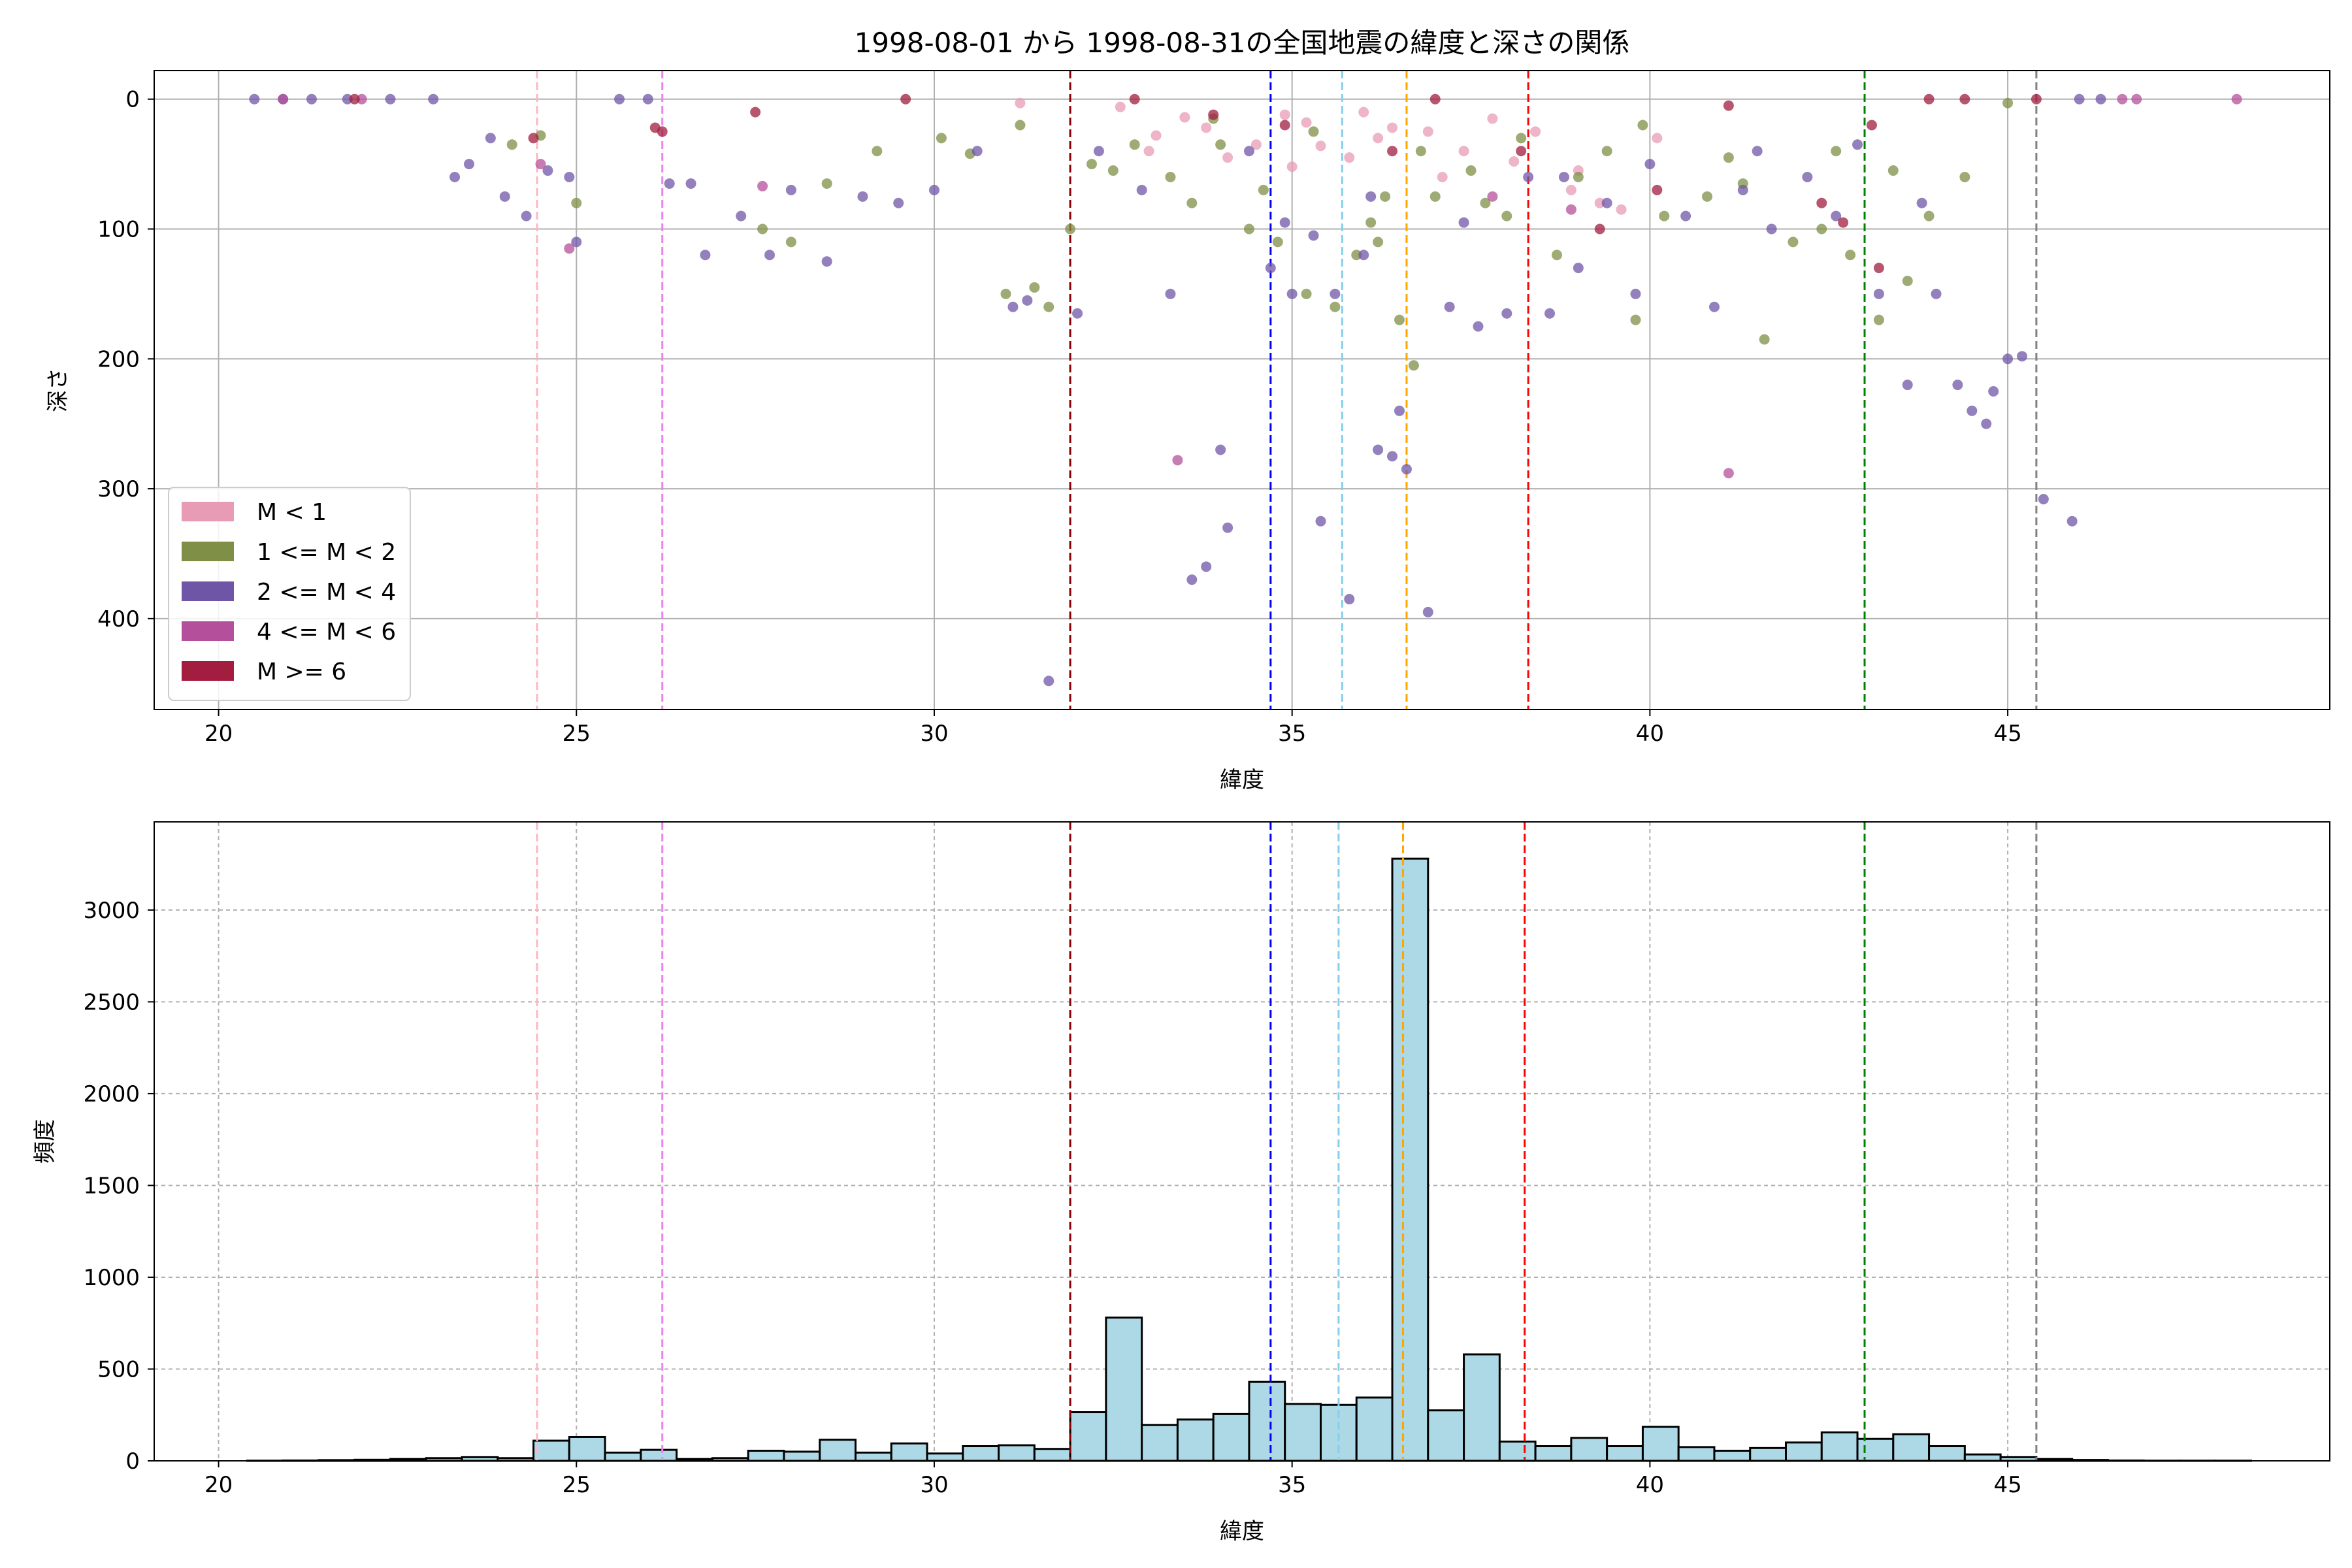  What do you see at coordinates (1650, 1485) in the screenshot?
I see `histogram-x-tick-label: 40` at bounding box center [1650, 1485].